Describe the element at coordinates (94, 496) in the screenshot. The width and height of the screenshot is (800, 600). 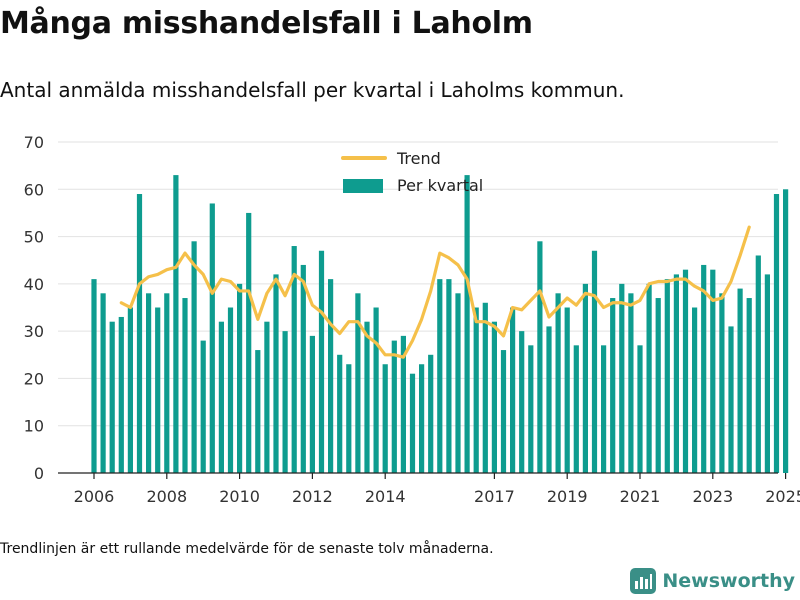
I see `x-tick-label: 2006` at that location.